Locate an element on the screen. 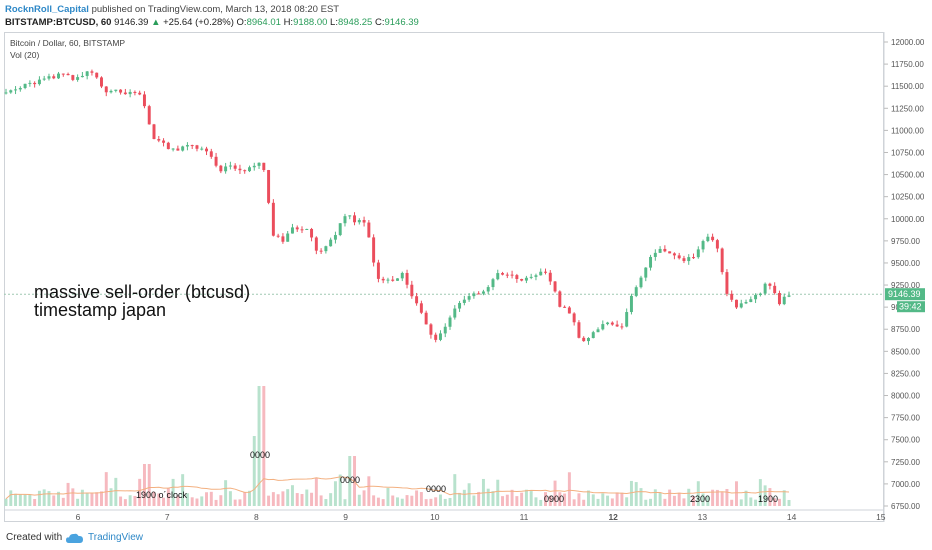 Image resolution: width=932 pixels, height=550 pixels. price-tick-label: 10000.00 is located at coordinates (908, 219).